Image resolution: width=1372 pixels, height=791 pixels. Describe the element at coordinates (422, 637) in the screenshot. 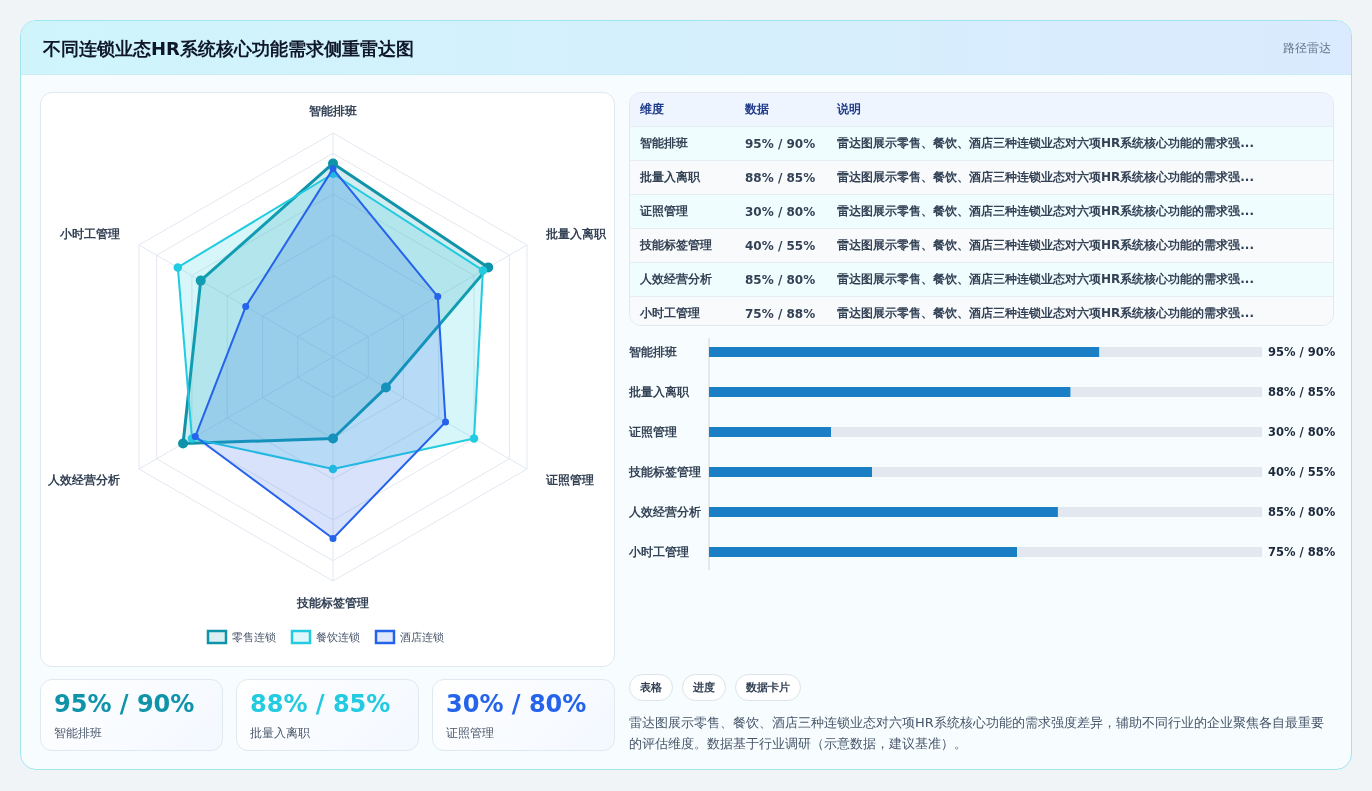

I see `legend-label: 酒店连锁` at that location.